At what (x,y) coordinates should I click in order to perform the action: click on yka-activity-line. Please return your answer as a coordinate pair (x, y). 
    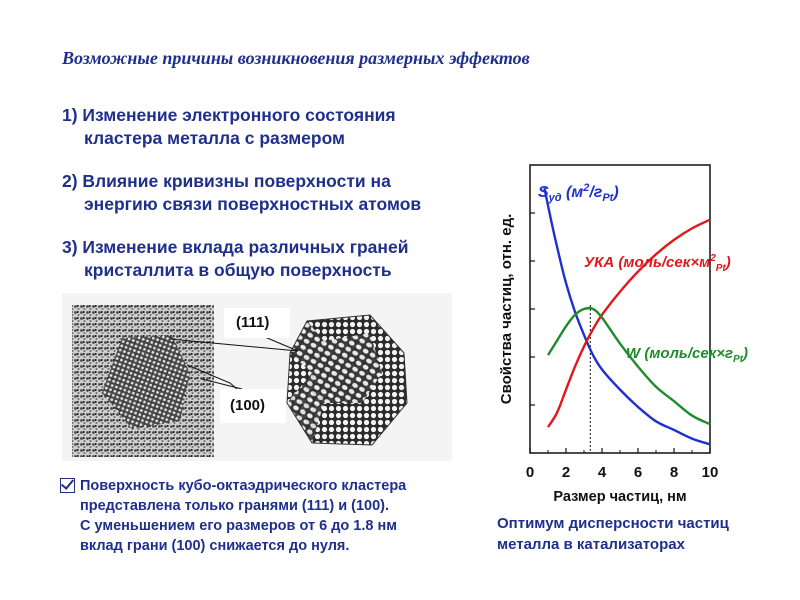
    Looking at the image, I should click on (628, 323).